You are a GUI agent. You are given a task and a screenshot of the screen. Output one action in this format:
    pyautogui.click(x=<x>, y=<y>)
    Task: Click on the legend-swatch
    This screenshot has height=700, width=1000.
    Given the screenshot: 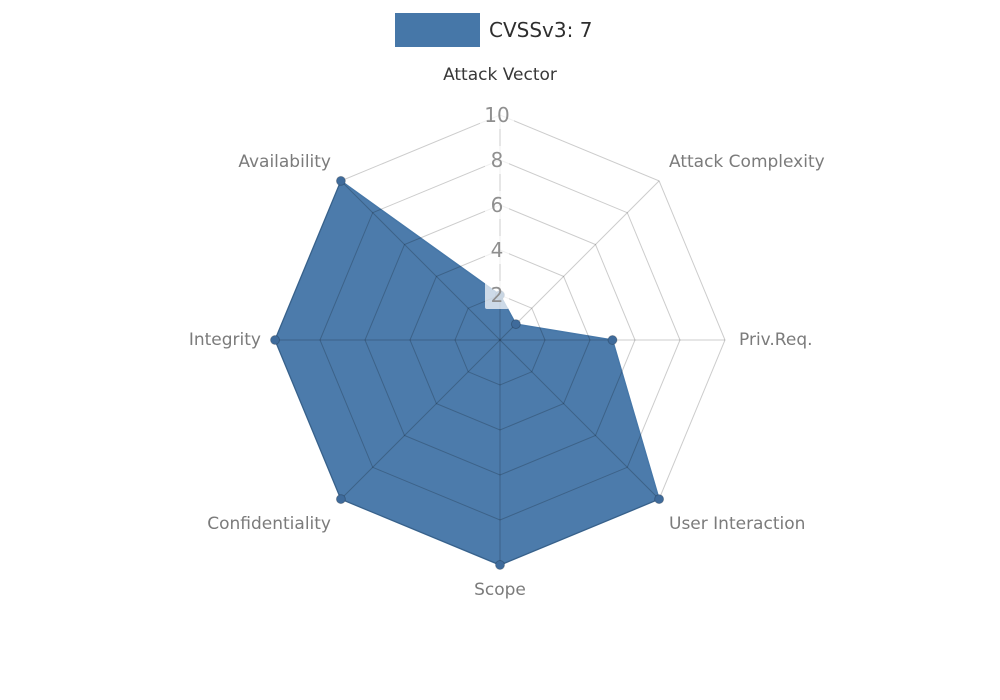 What is the action you would take?
    pyautogui.click(x=437, y=30)
    